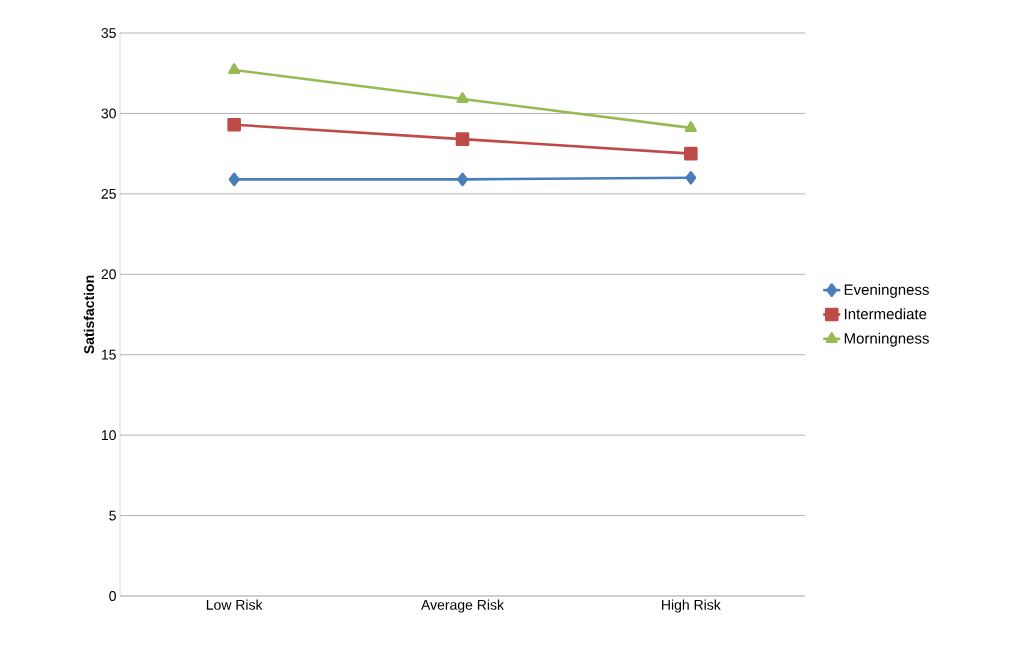 The height and width of the screenshot is (651, 1034). Describe the element at coordinates (691, 606) in the screenshot. I see `x-tick-label: High Risk` at that location.